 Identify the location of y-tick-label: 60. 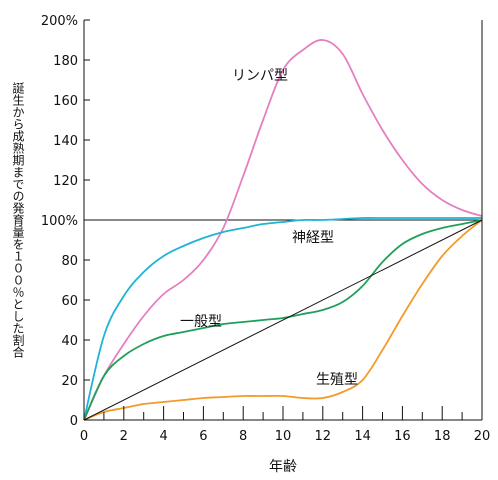
(69, 301).